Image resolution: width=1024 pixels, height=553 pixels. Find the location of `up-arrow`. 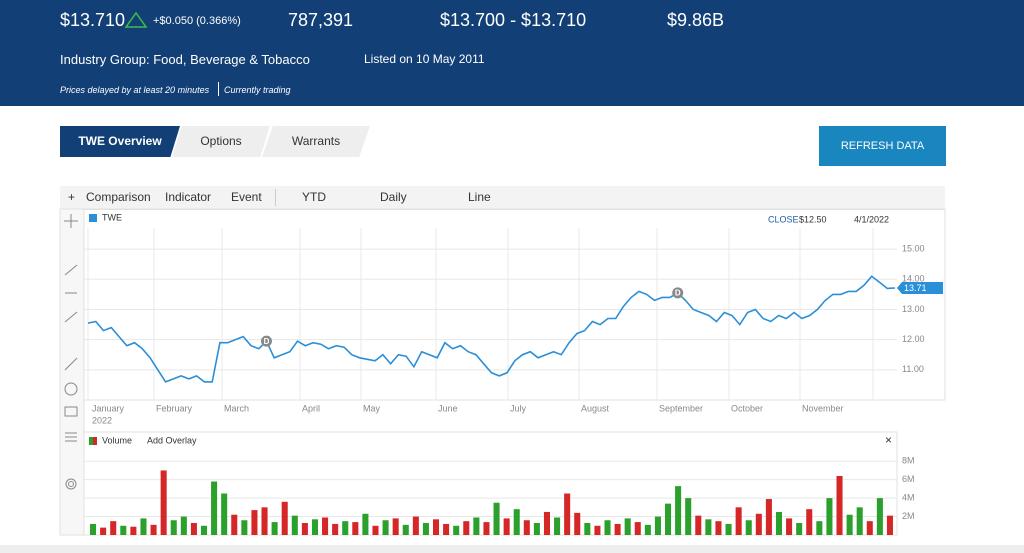

up-arrow is located at coordinates (136, 19).